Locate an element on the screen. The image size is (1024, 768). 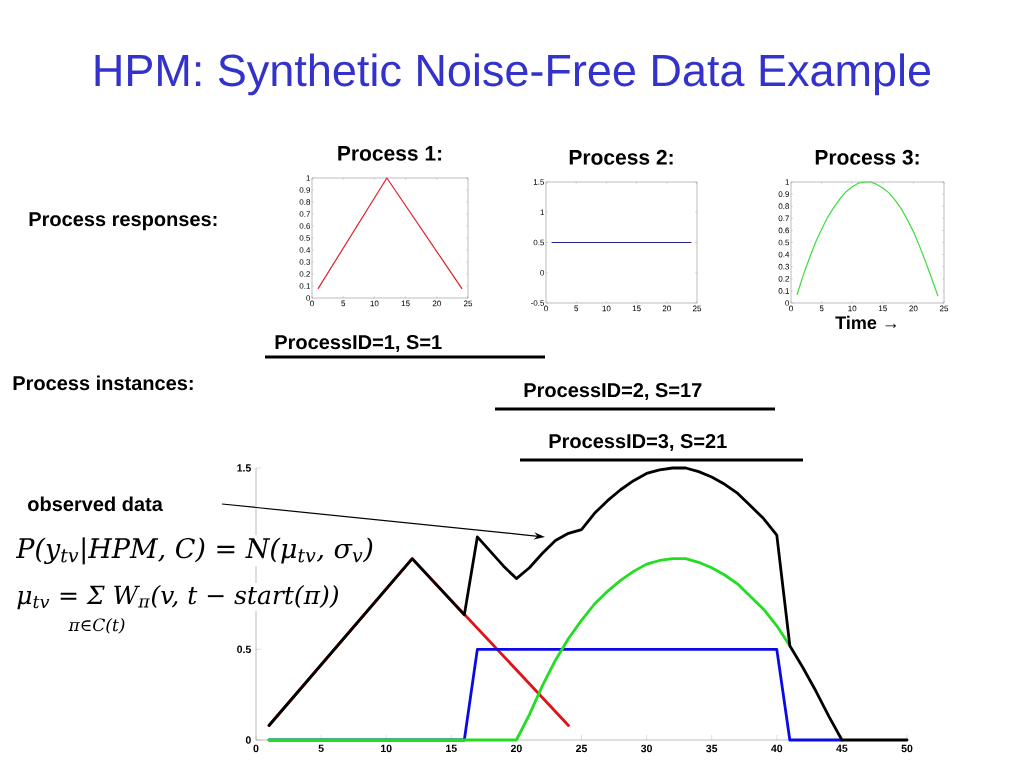
text: ProcessID=3, S=21 is located at coordinates (638, 443).